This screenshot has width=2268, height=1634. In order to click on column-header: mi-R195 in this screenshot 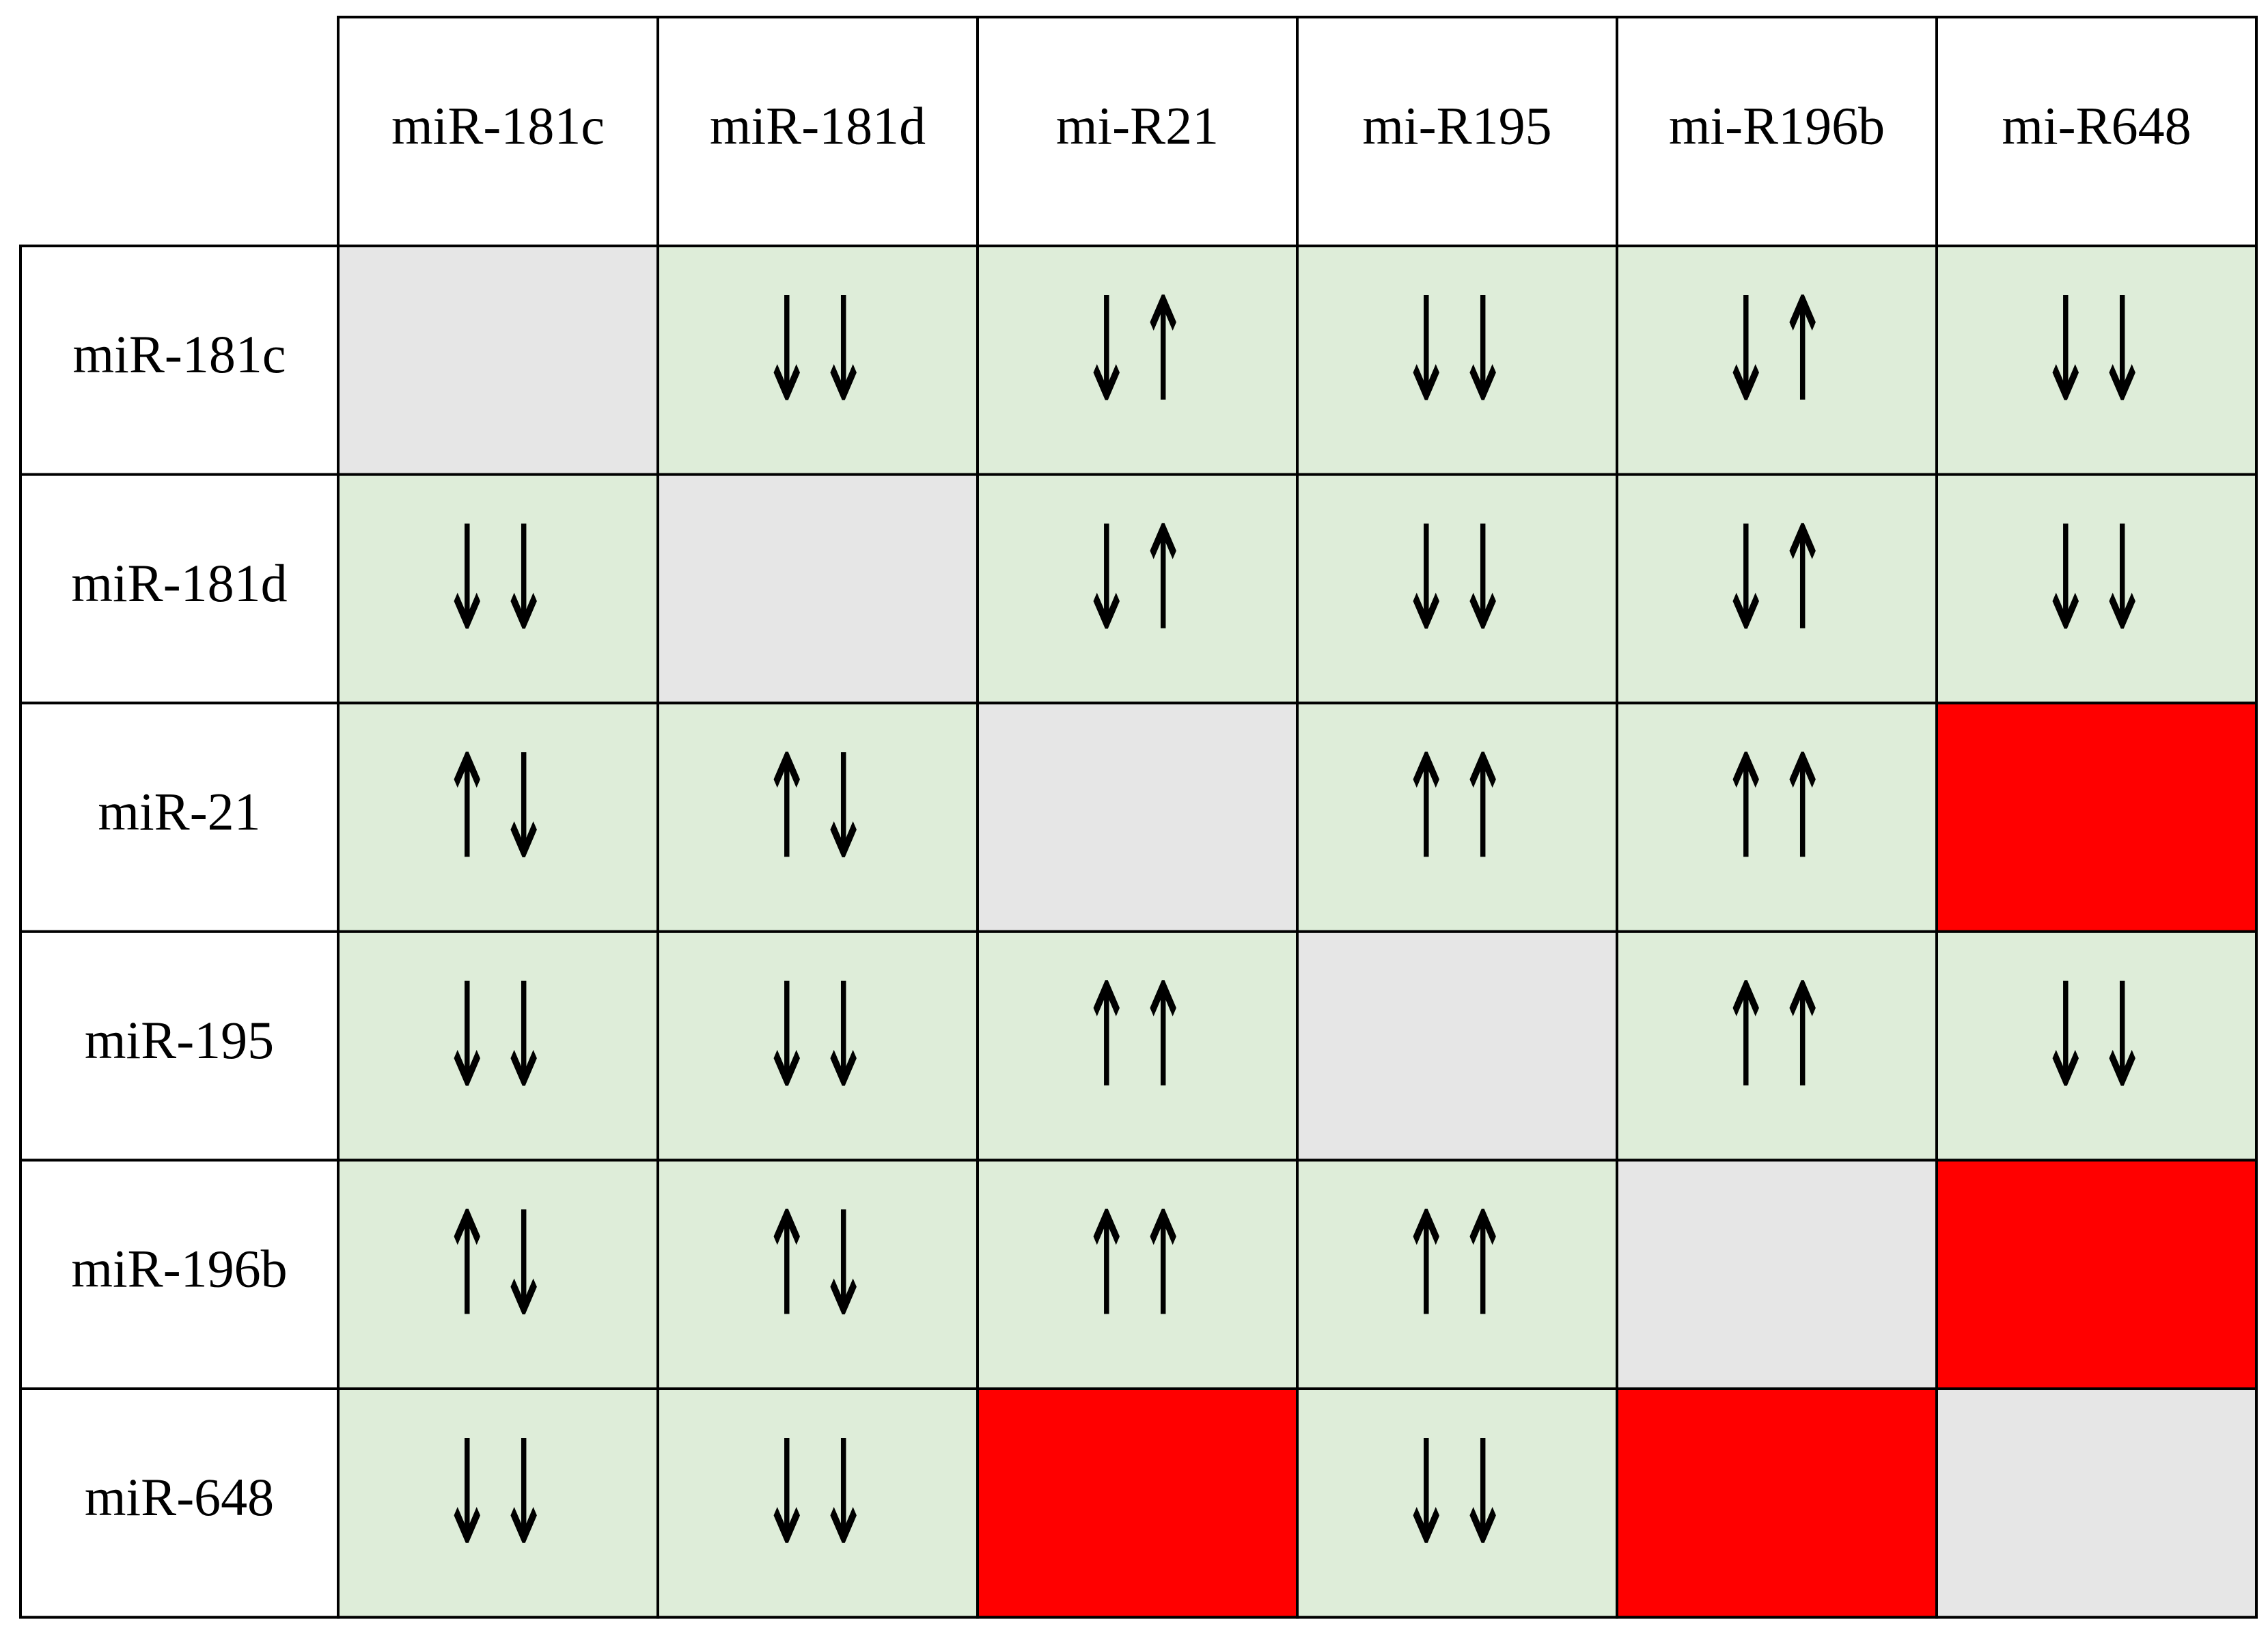, I will do `click(1456, 126)`.